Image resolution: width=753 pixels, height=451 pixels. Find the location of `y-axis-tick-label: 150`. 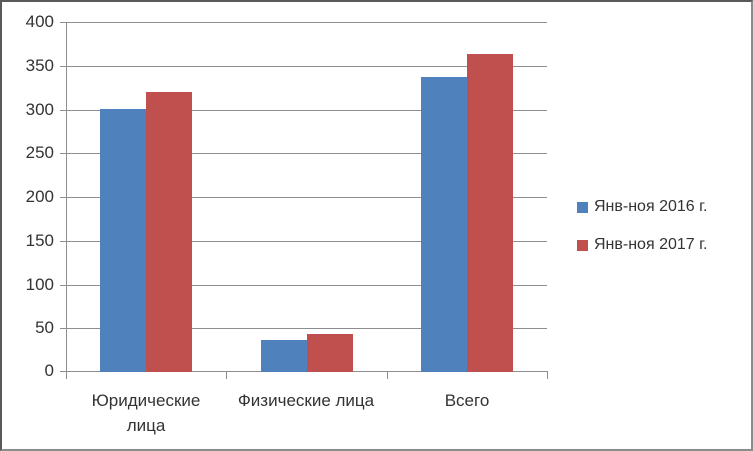

y-axis-tick-label: 150 is located at coordinates (39, 240).